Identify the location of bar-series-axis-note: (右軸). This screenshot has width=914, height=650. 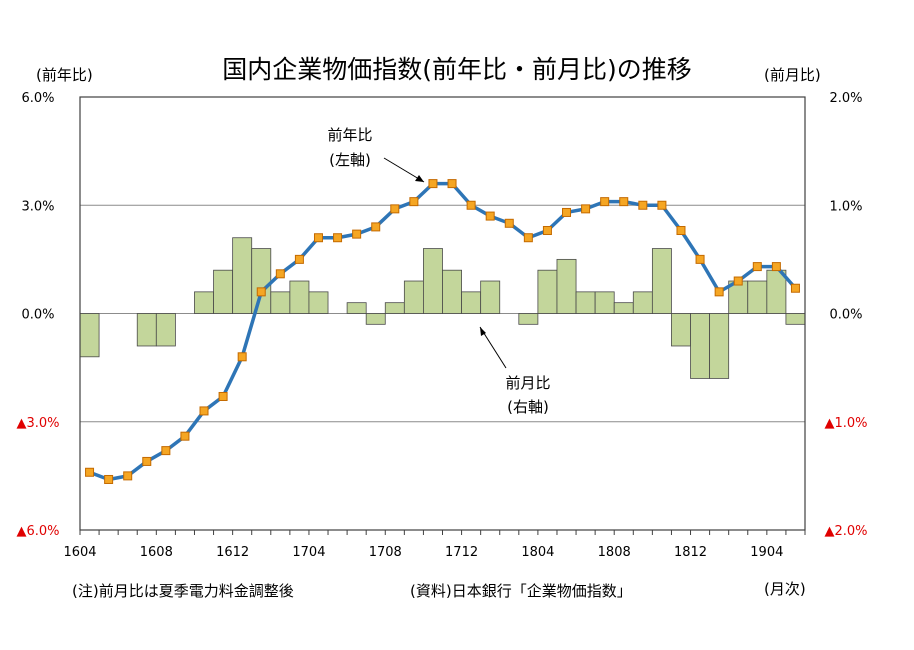
(528, 407).